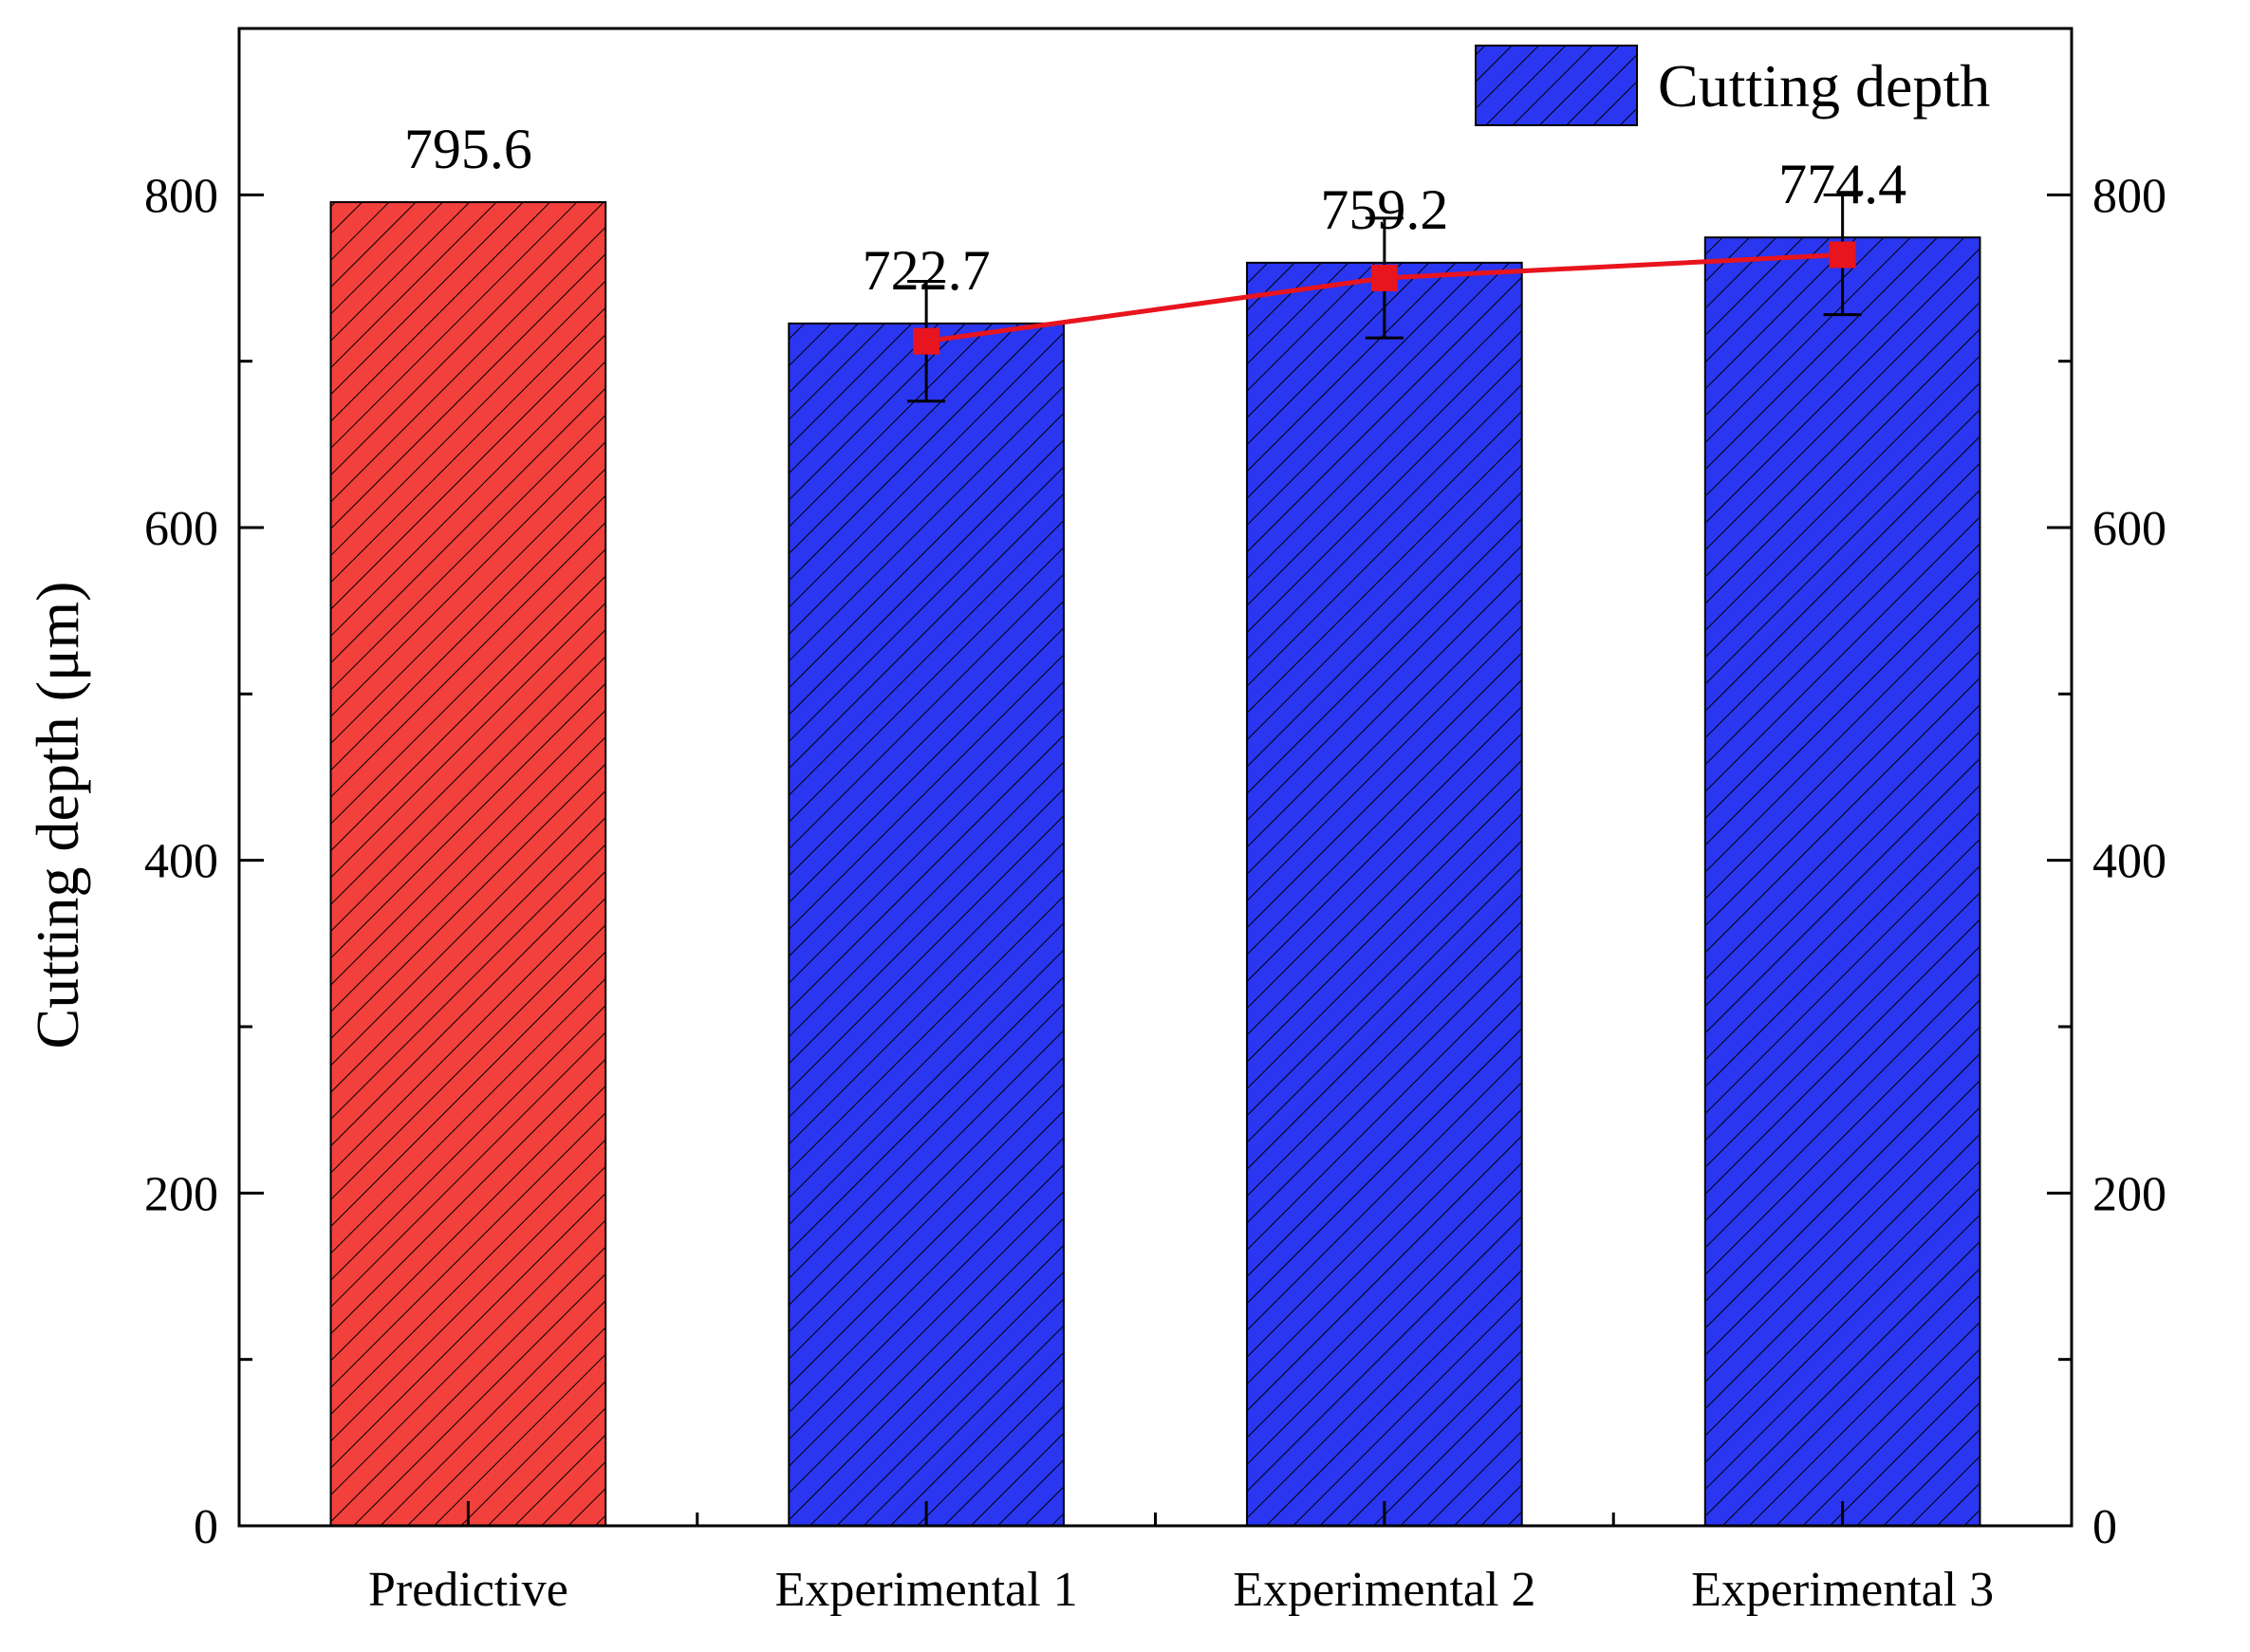 The width and height of the screenshot is (2250, 1652). I want to click on x-tick-label-2: Experimental 1, so click(926, 1590).